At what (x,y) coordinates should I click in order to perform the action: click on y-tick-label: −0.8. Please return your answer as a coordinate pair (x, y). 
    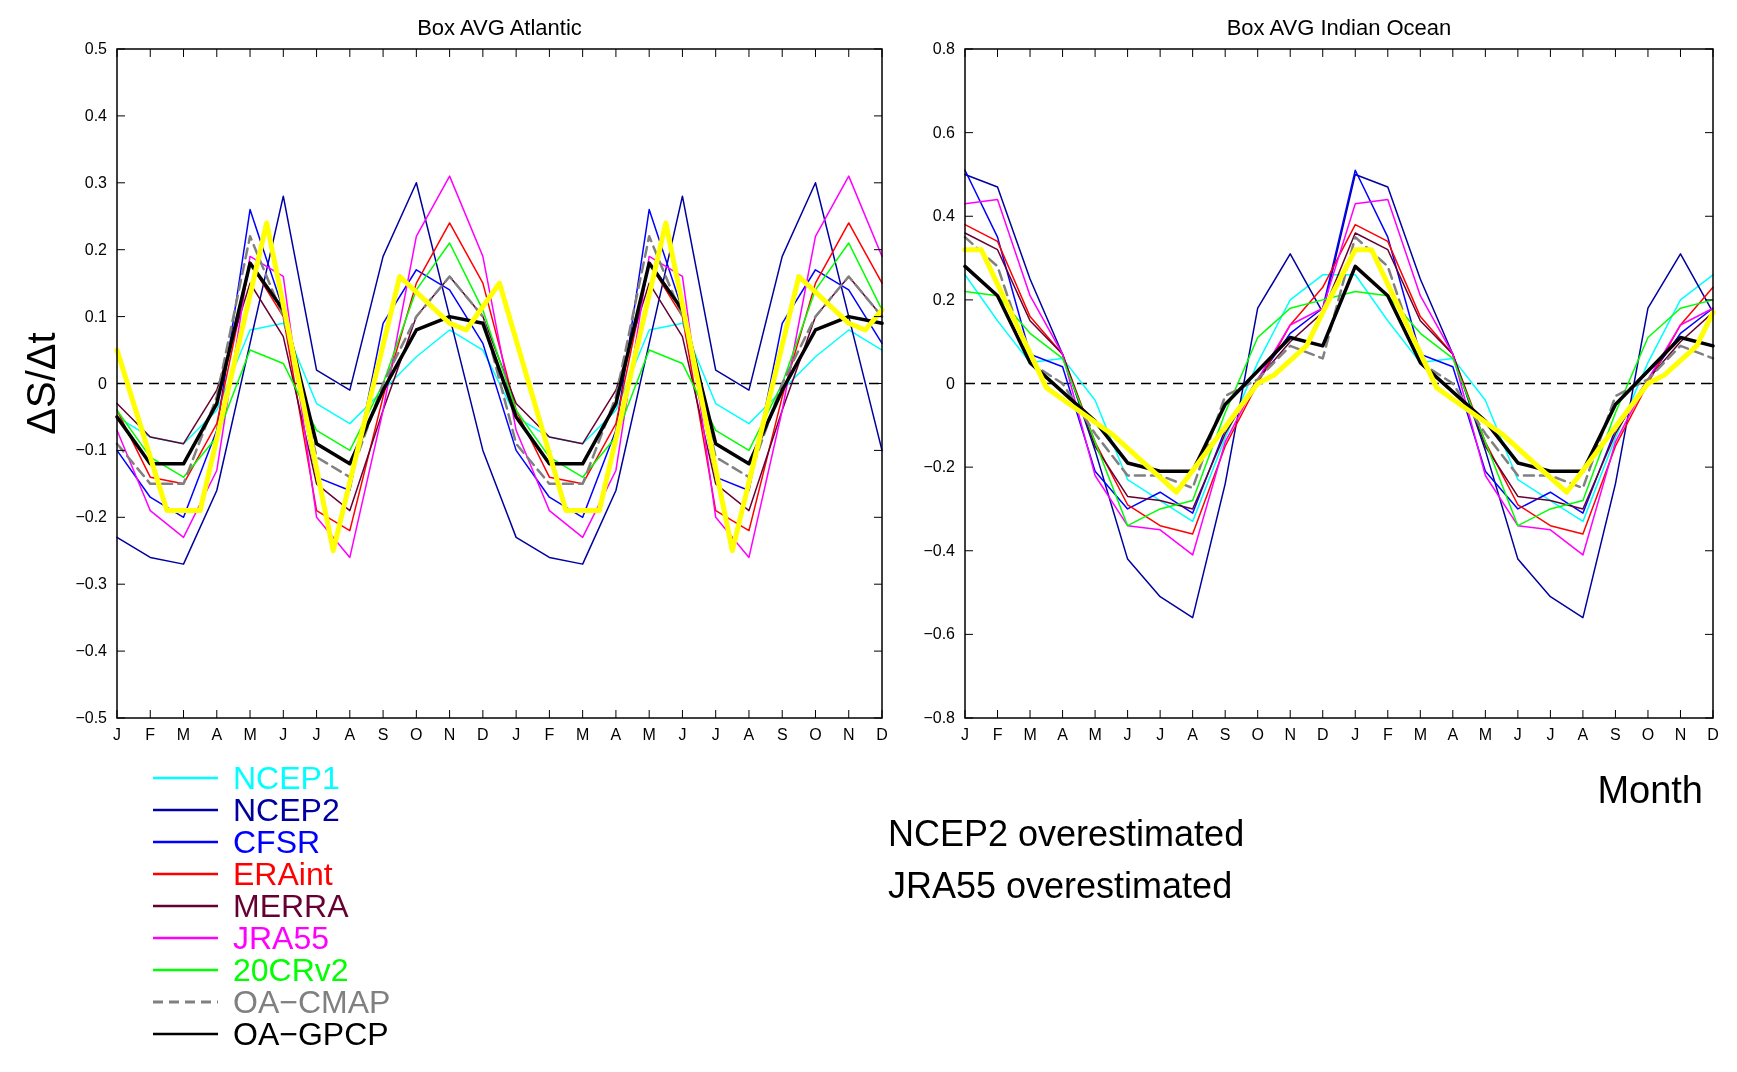
    Looking at the image, I should click on (939, 717).